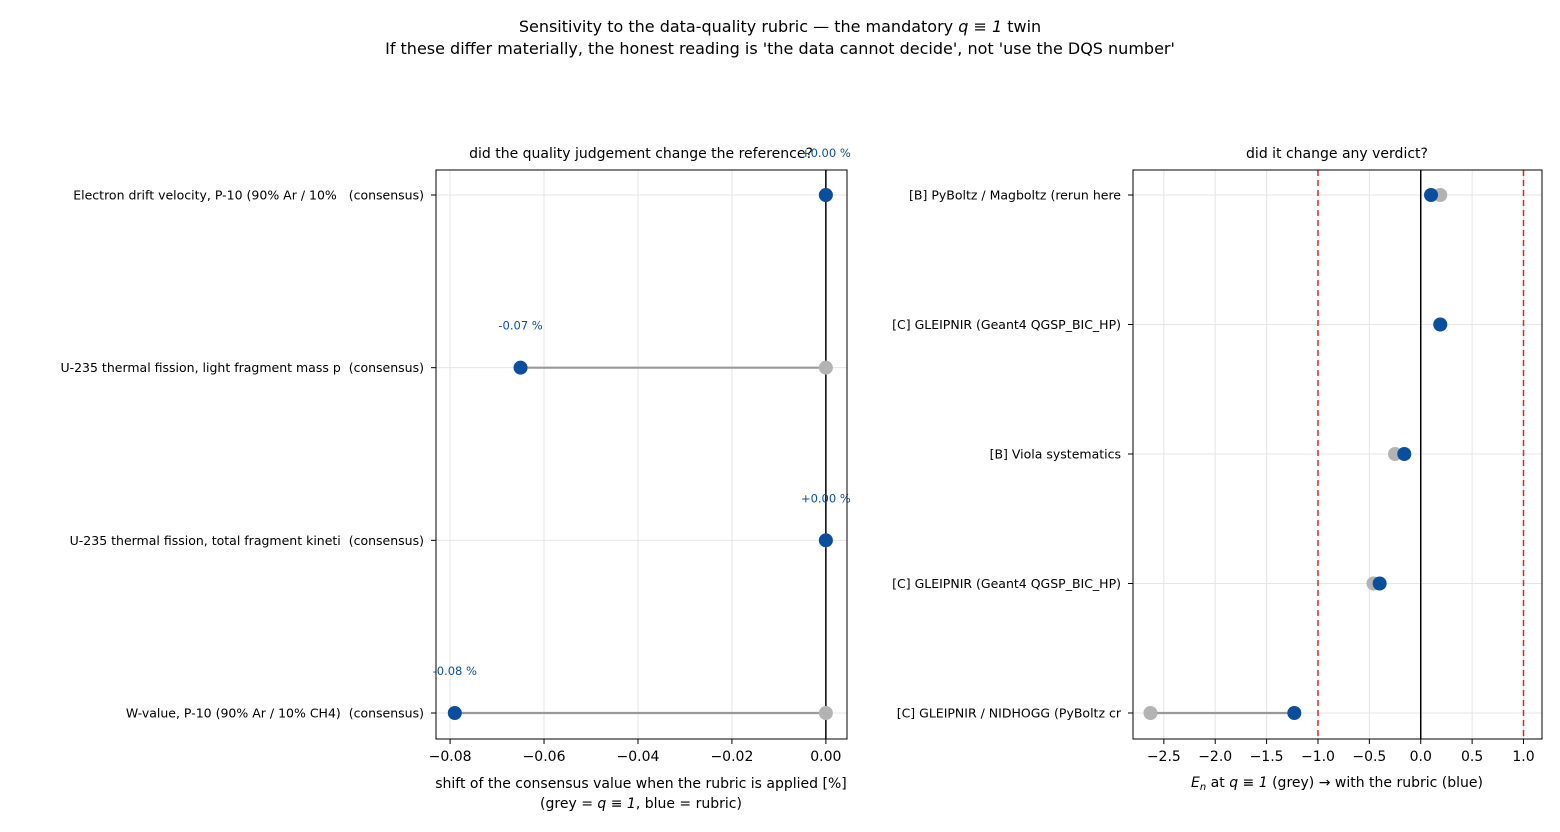  Describe the element at coordinates (450, 757) in the screenshot. I see `left-xtick-label: −0.08` at that location.